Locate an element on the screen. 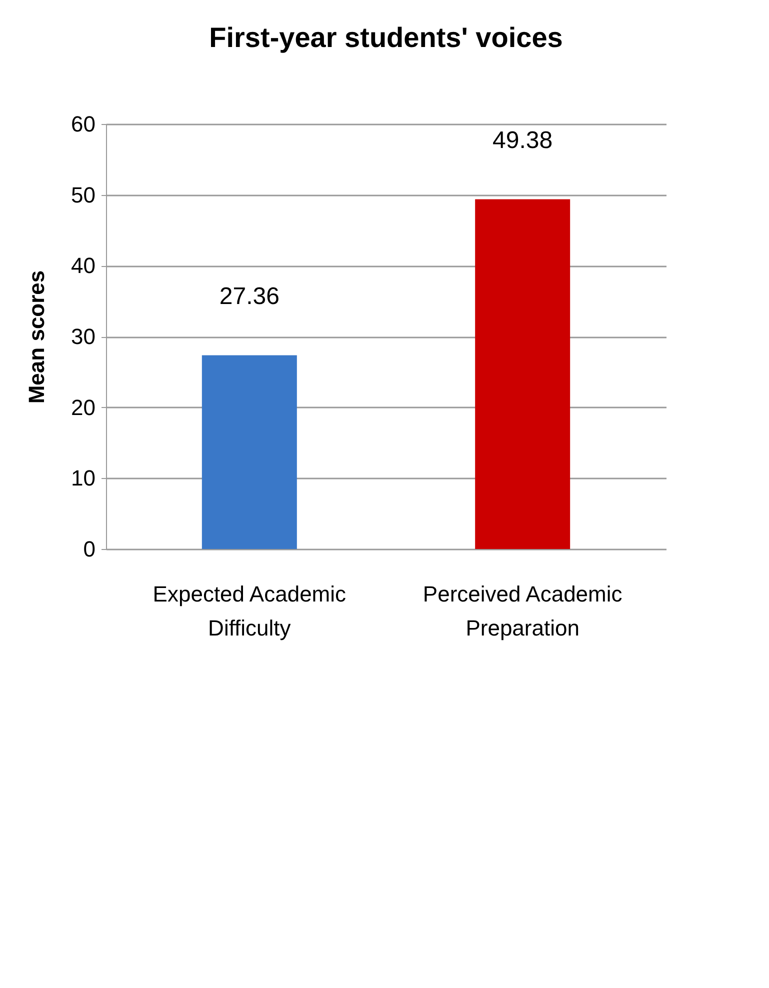 This screenshot has width=769, height=988. y-tick-label: 40 is located at coordinates (83, 265).